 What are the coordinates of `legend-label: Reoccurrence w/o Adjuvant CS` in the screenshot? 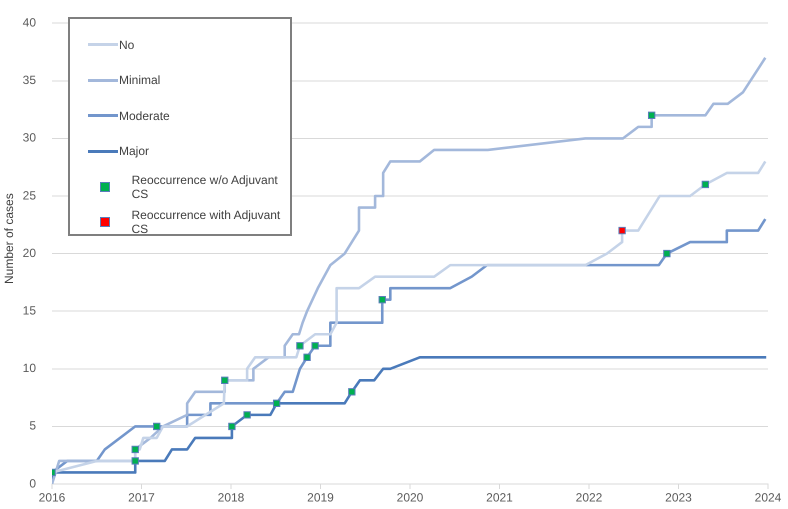 It's located at (205, 186).